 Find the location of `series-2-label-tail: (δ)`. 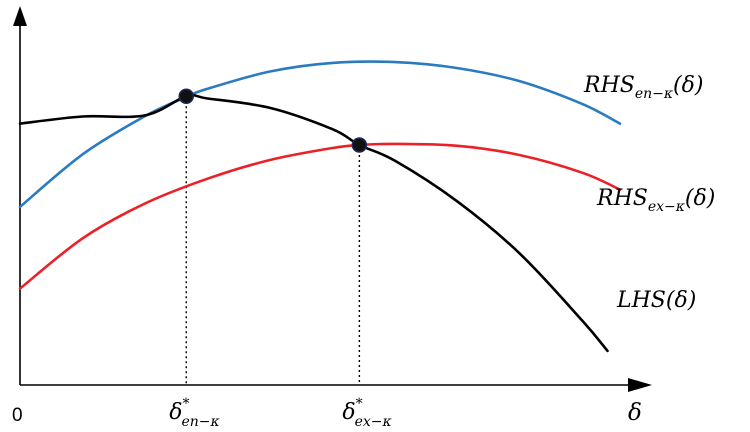

series-2-label-tail: (δ) is located at coordinates (681, 300).